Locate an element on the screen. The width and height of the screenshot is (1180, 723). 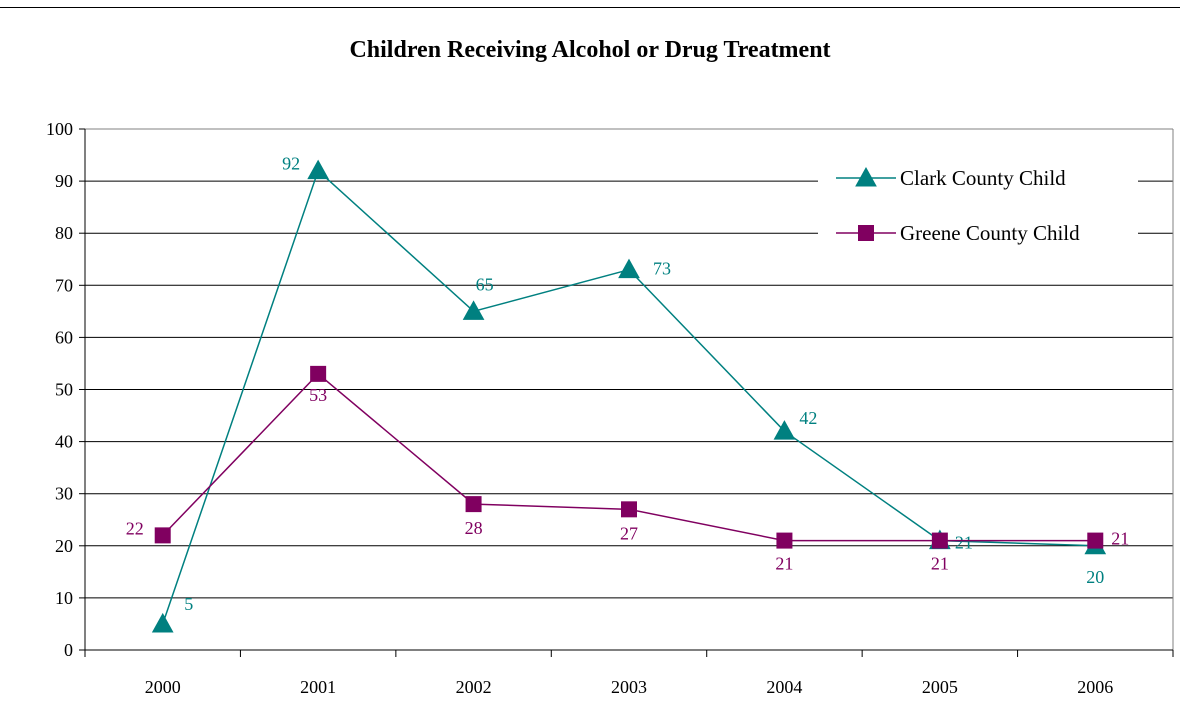
data-label: 65 is located at coordinates (485, 284).